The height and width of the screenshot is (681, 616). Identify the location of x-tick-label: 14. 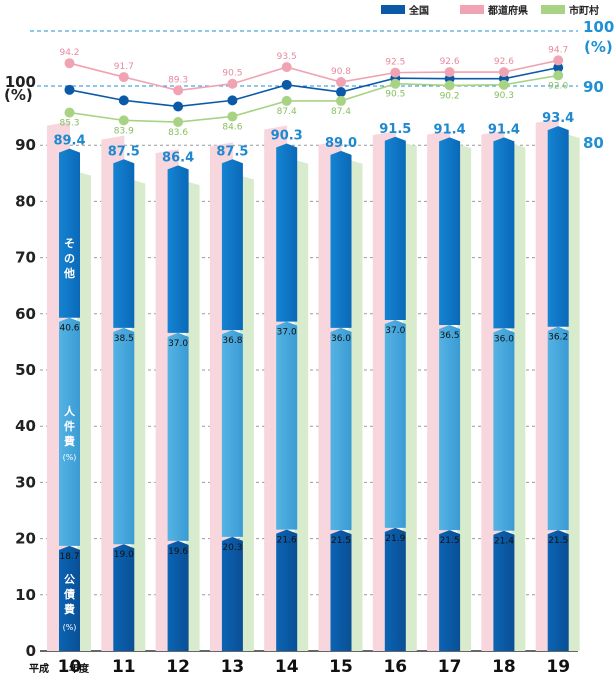
(287, 667).